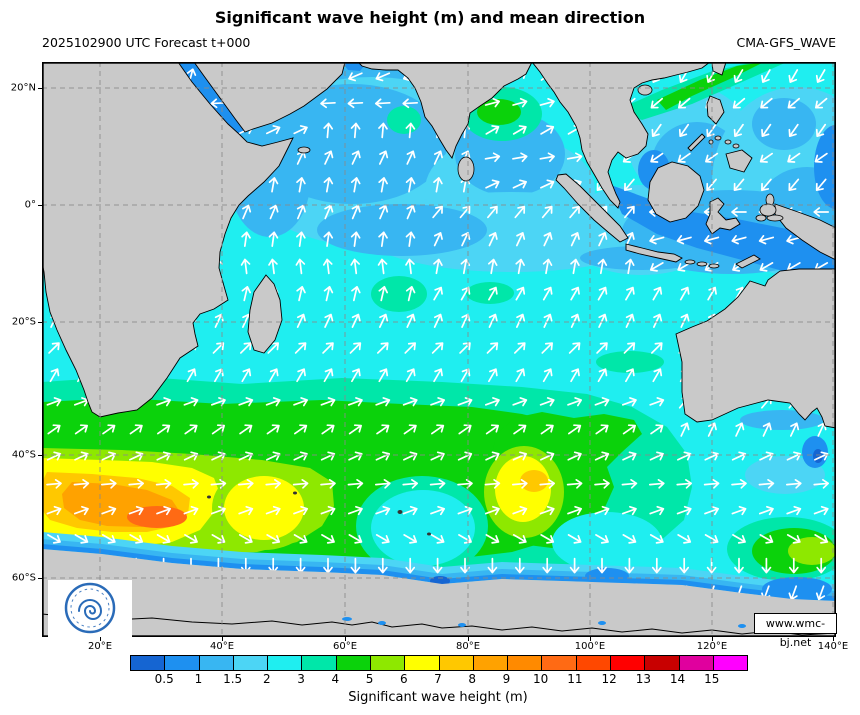 The image size is (860, 715). I want to click on lon-tick-label: 140°E, so click(833, 646).